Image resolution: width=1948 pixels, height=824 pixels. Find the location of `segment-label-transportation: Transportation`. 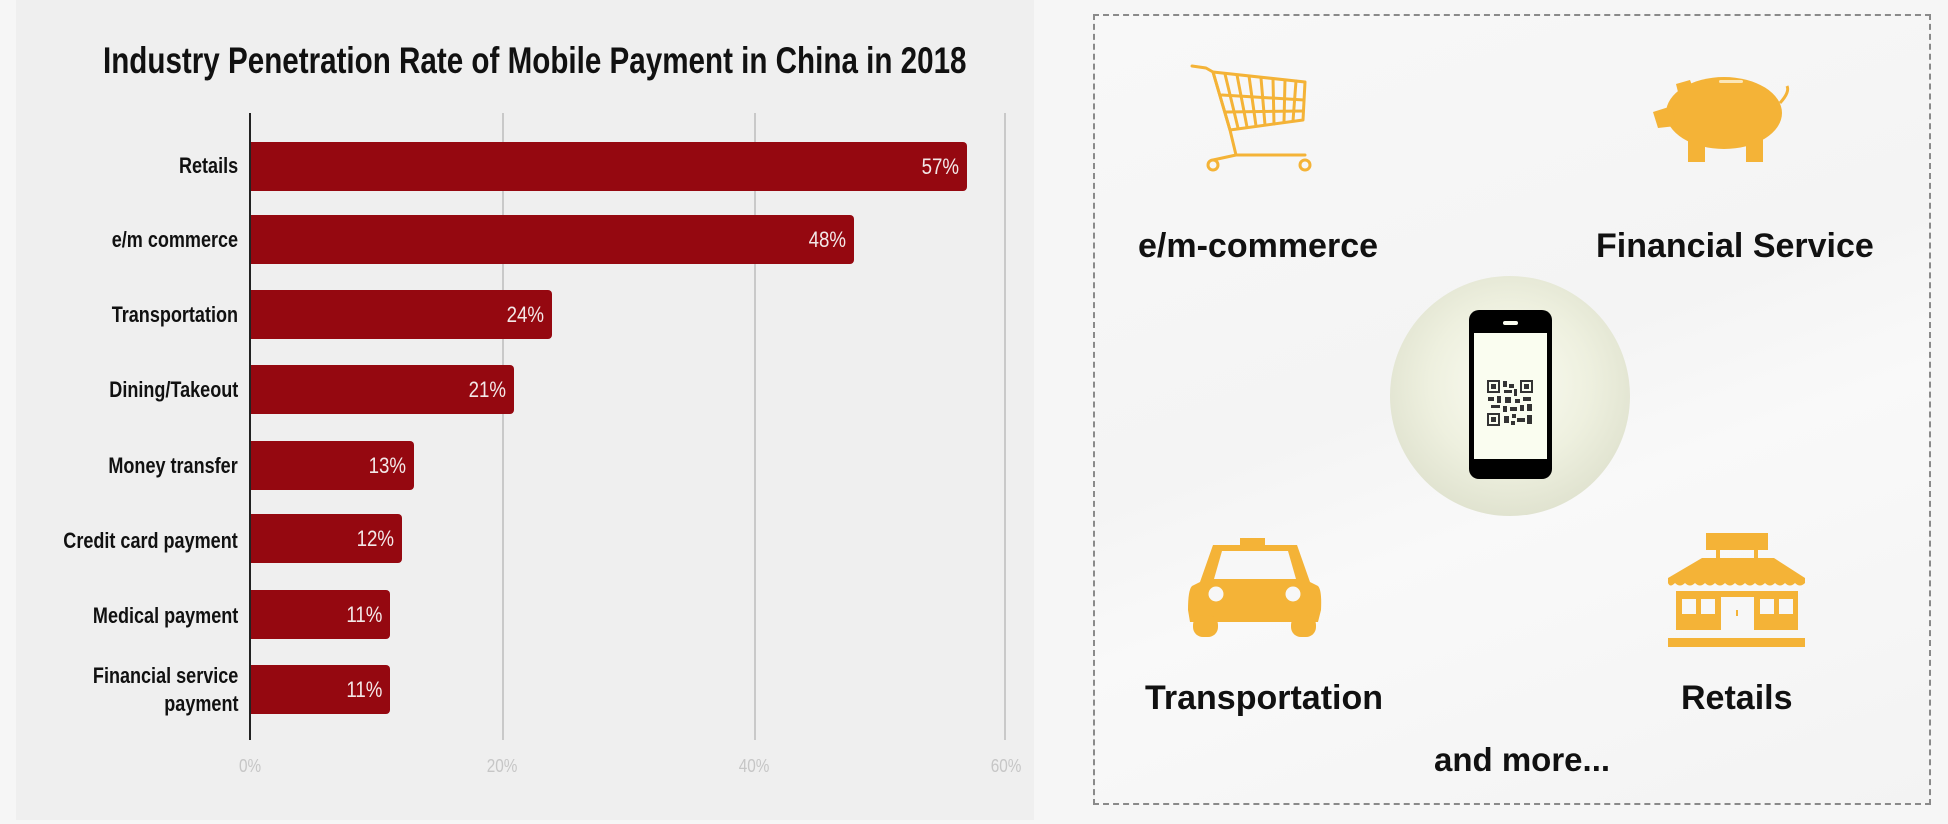

segment-label-transportation: Transportation is located at coordinates (1264, 698).